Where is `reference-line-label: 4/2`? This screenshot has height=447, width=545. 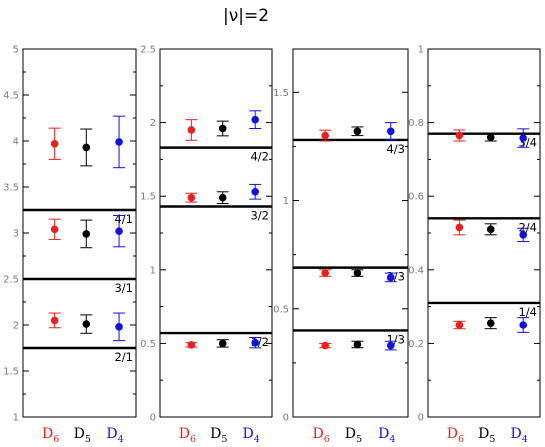 reference-line-label: 4/2 is located at coordinates (259, 157).